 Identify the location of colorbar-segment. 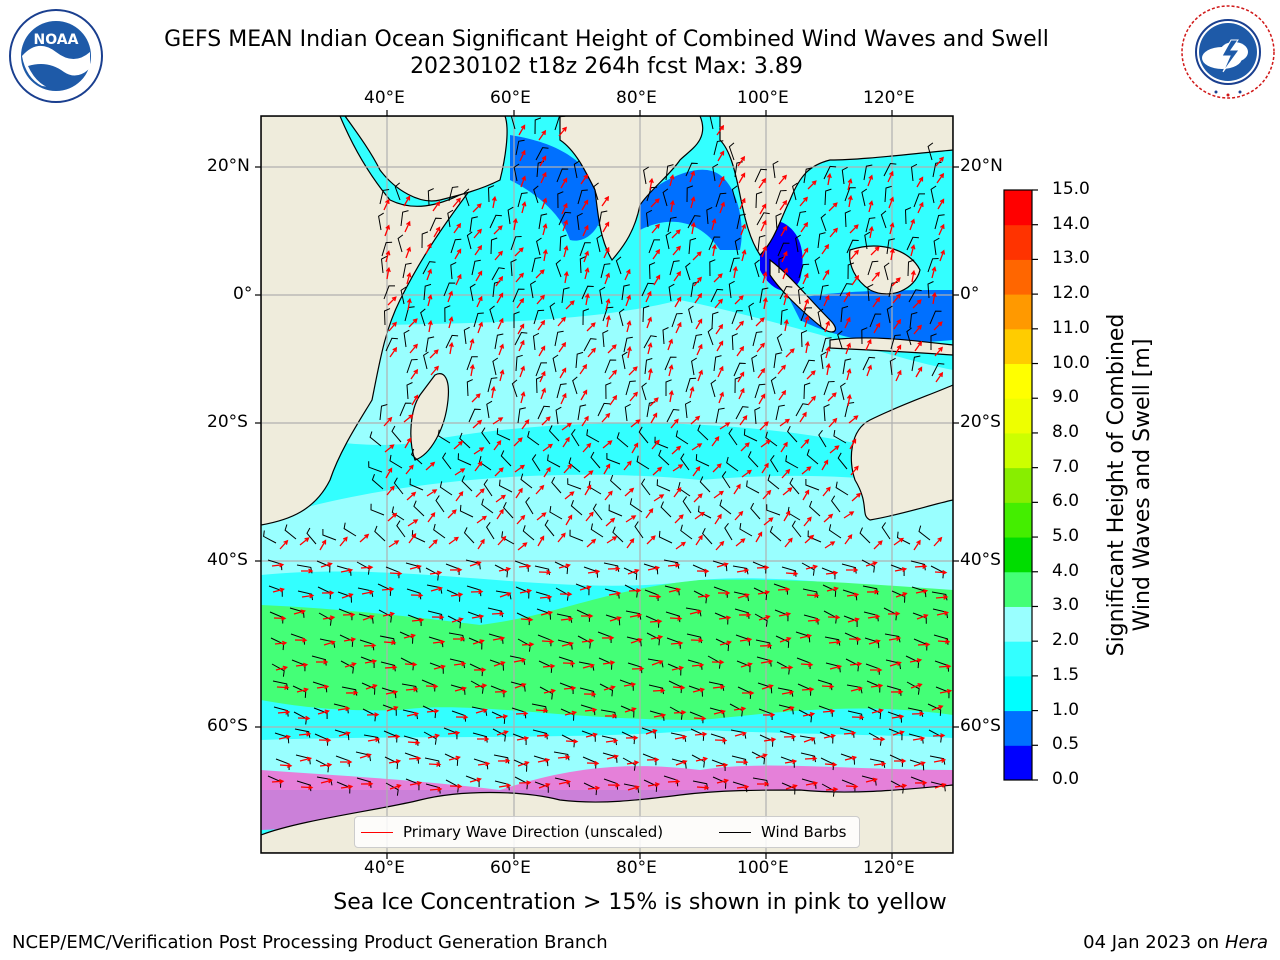
(1018, 242).